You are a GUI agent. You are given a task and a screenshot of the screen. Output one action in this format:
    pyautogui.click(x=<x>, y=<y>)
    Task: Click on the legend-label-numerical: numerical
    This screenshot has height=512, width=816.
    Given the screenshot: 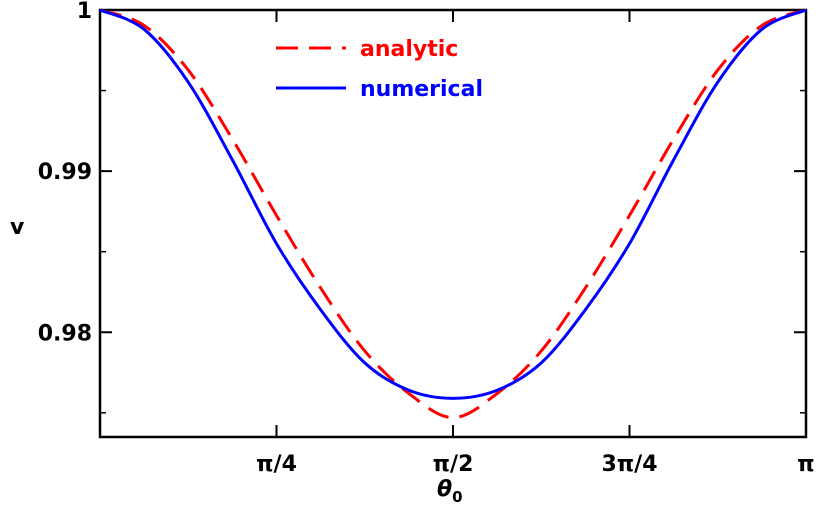 What is the action you would take?
    pyautogui.click(x=421, y=89)
    